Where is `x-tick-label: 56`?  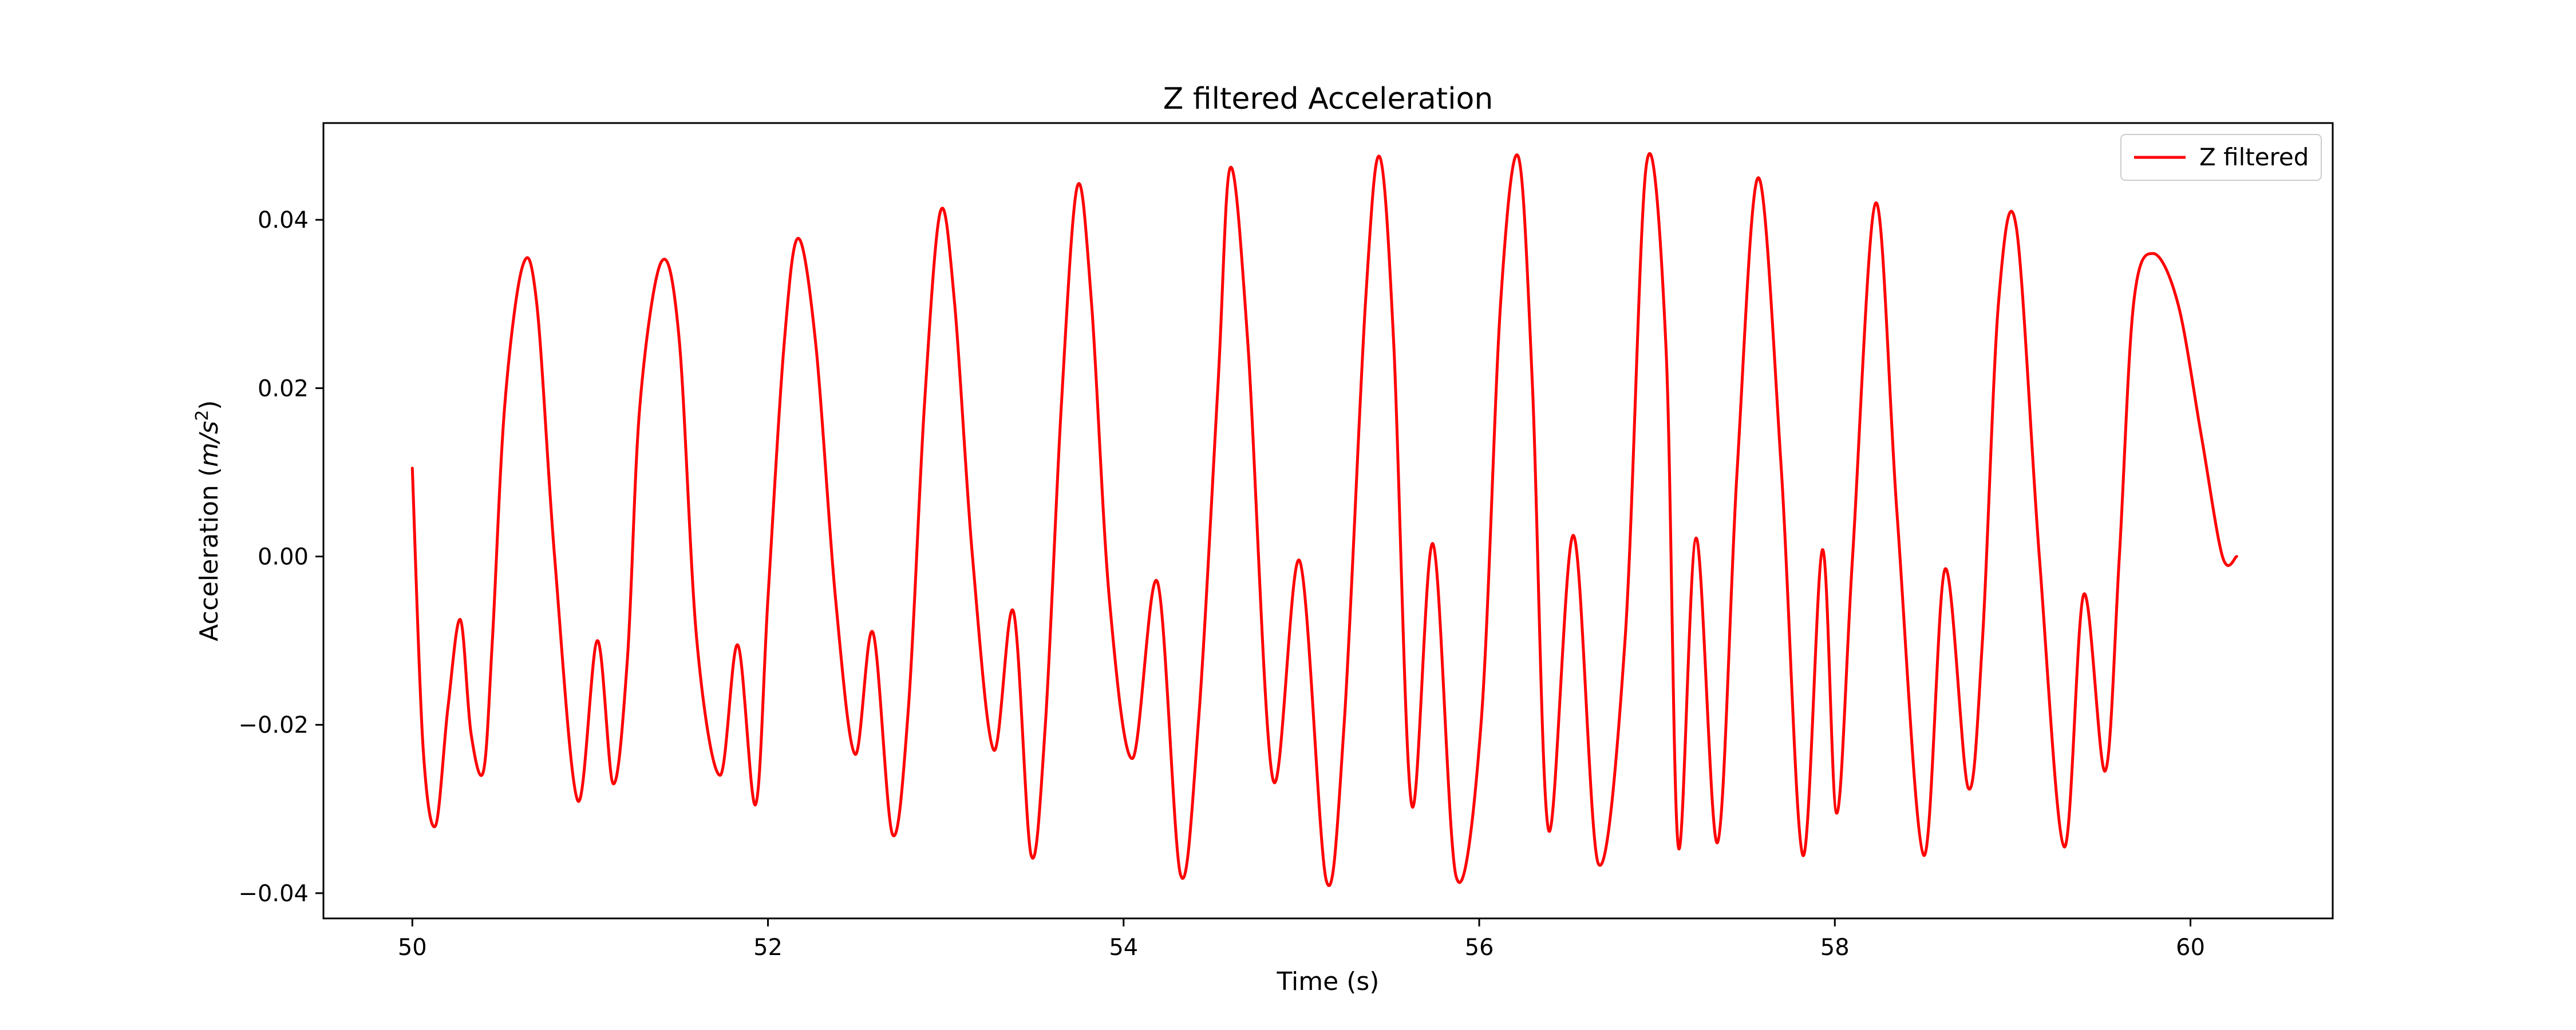 x-tick-label: 56 is located at coordinates (1479, 947).